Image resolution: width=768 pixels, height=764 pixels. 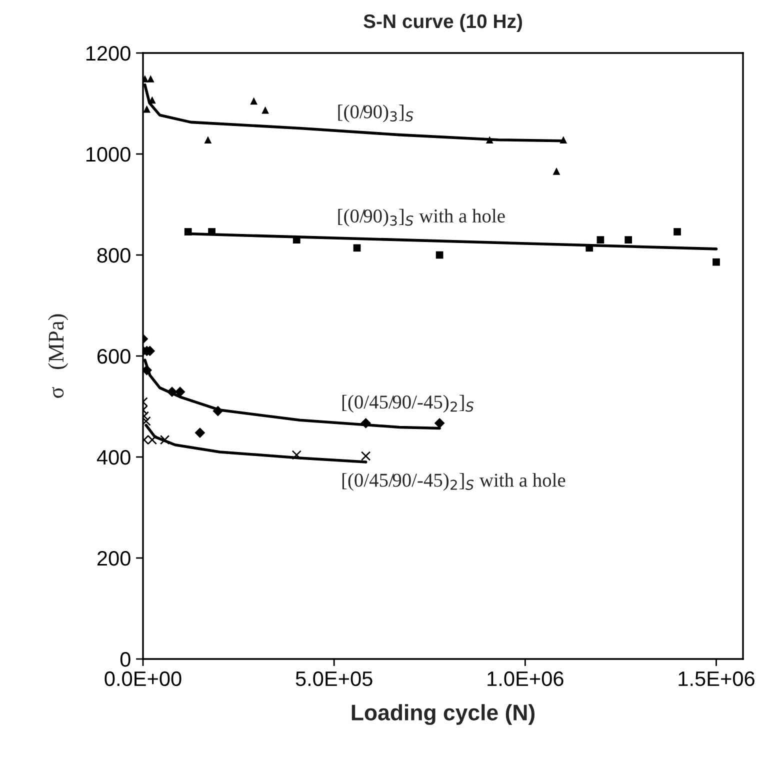 What do you see at coordinates (58, 356) in the screenshot?
I see `y-axis-title: σ (MPa)` at bounding box center [58, 356].